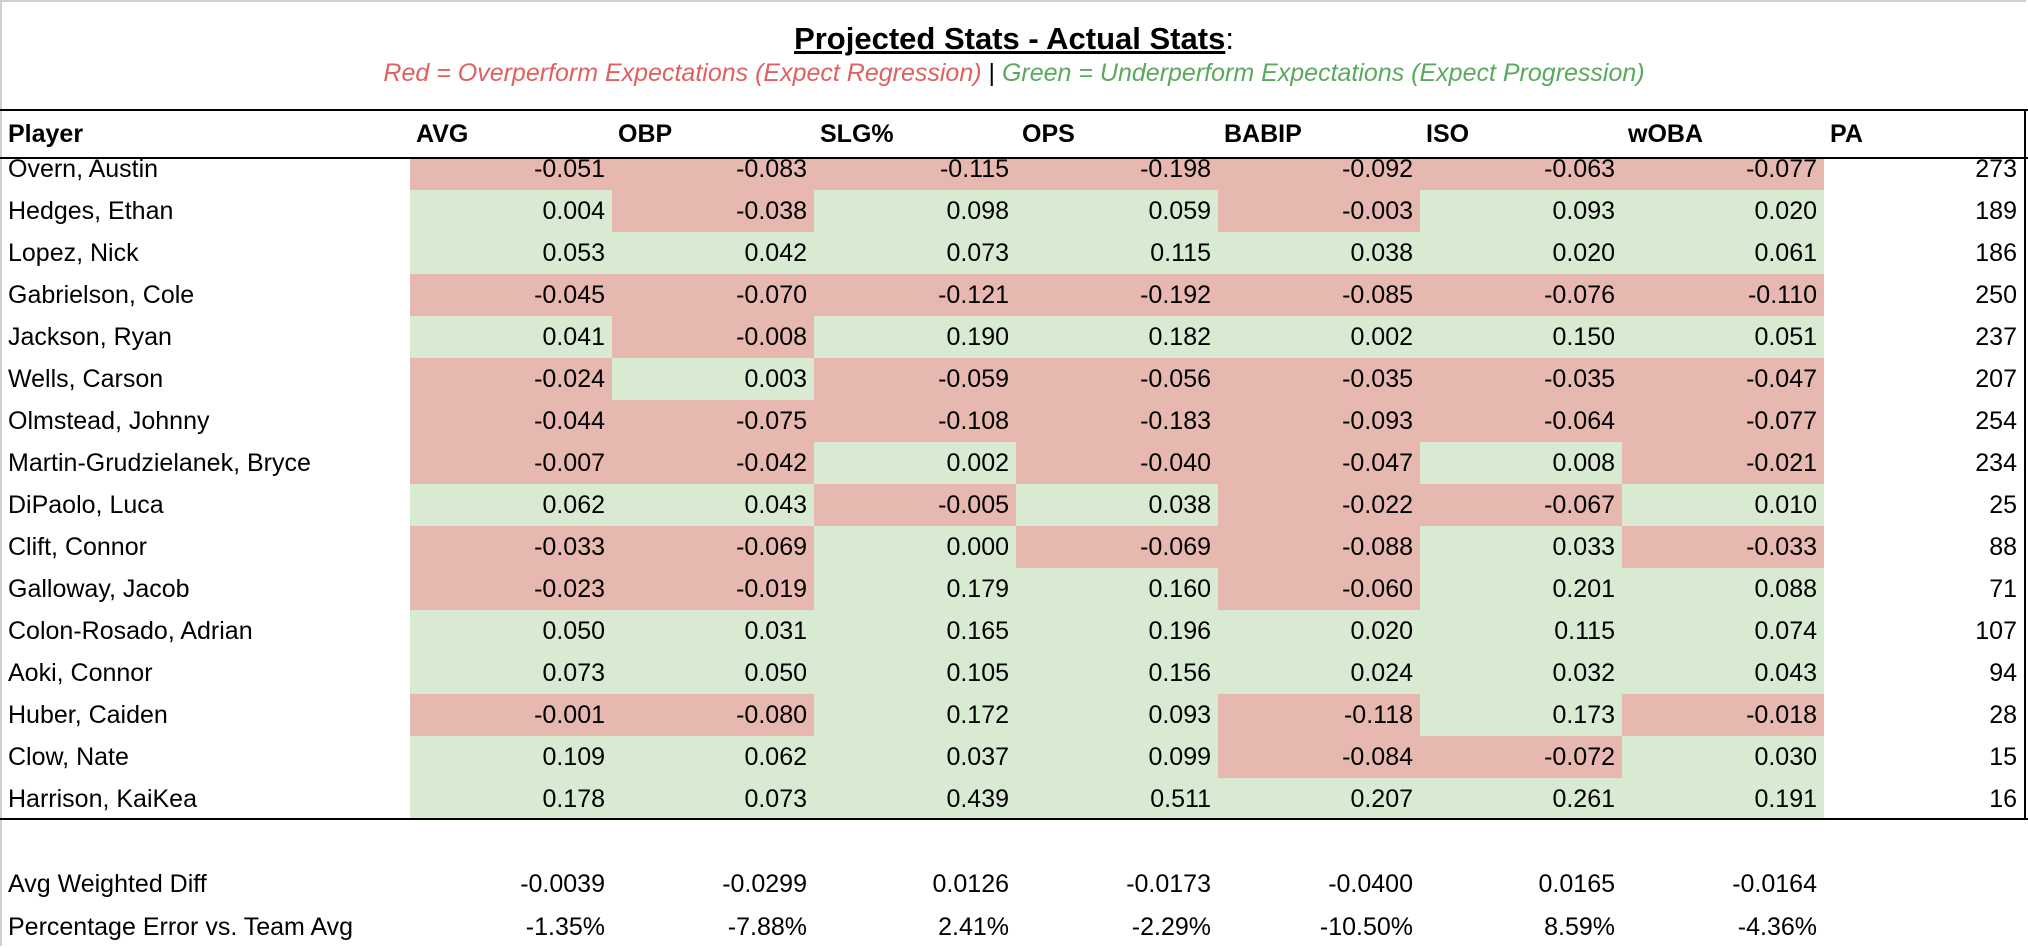  Describe the element at coordinates (713, 673) in the screenshot. I see `stat-diff-cell-obp: 0.050` at that location.